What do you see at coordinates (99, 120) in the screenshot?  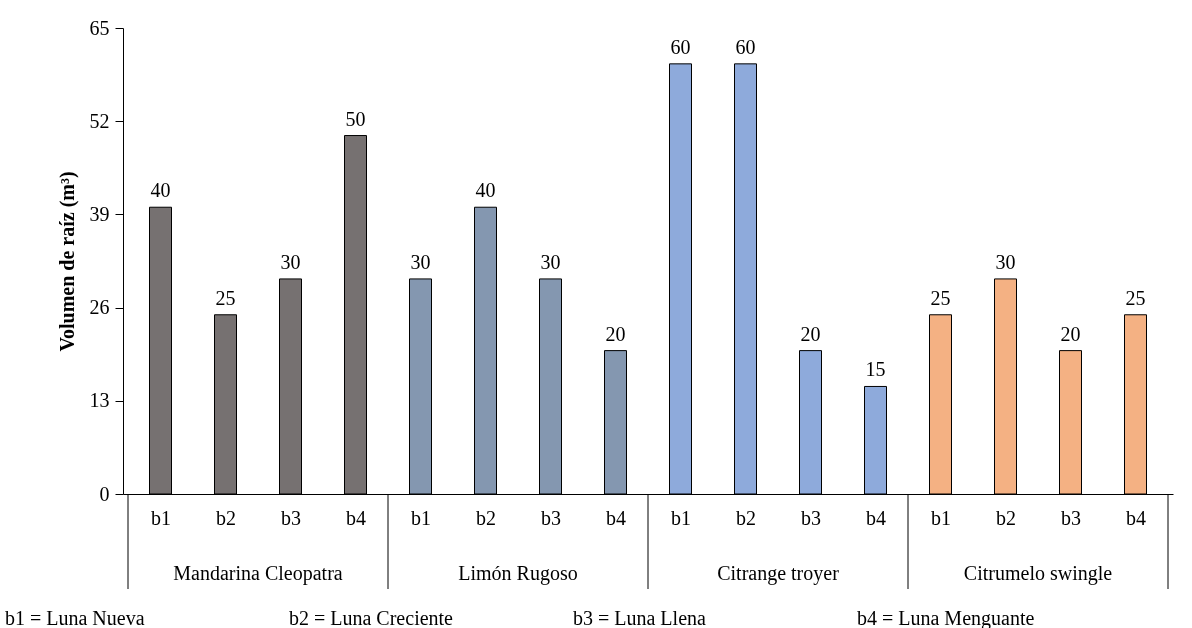 I see `y-tick-label: 52` at bounding box center [99, 120].